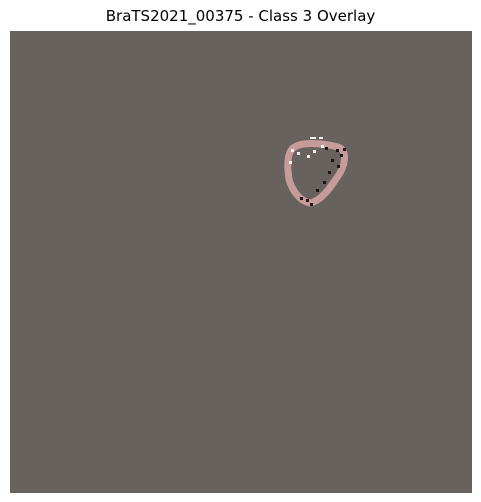 This screenshot has width=481, height=502. Describe the element at coordinates (240, 16) in the screenshot. I see `figure-title: BraTS2021_00375 - Class 3 Overlay` at that location.